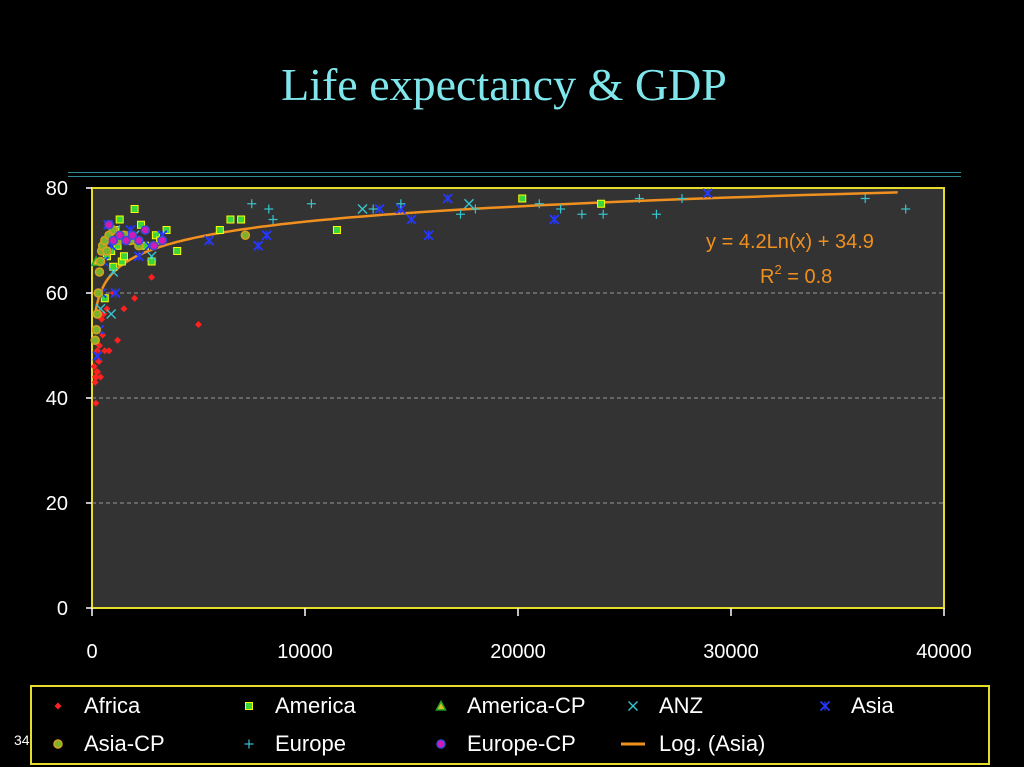 The width and height of the screenshot is (1024, 767). Describe the element at coordinates (681, 705) in the screenshot. I see `legend-label: ANZ` at that location.